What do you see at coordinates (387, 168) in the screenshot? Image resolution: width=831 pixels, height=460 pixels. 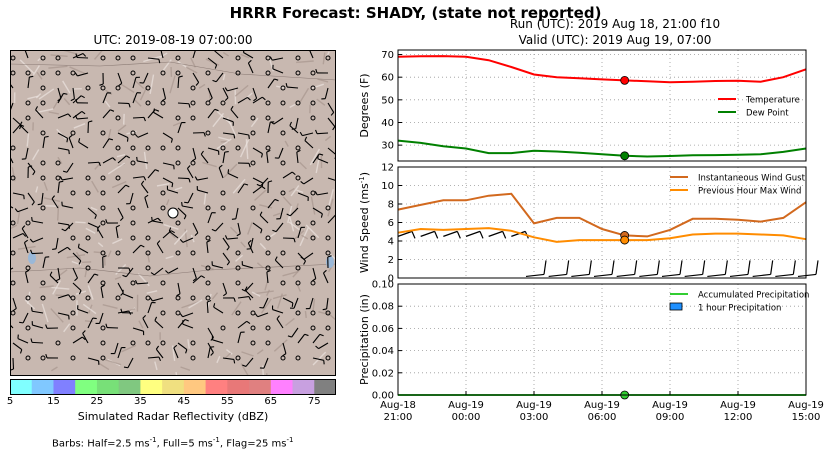 I see `y-tick-label: 12` at bounding box center [387, 168].